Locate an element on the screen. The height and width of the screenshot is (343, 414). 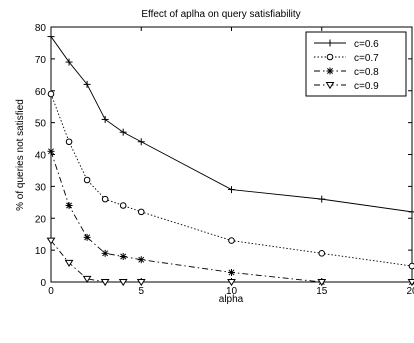
y-tick-label: 40 is located at coordinates (41, 156).